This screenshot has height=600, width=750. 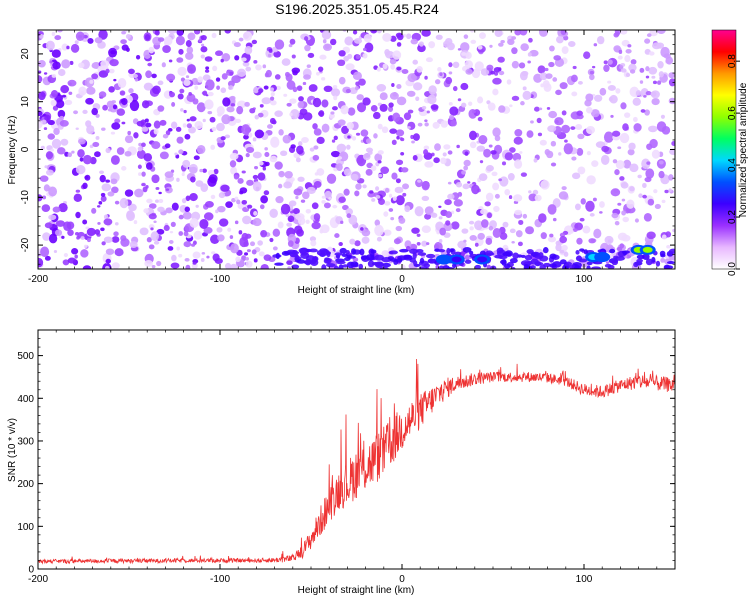 What do you see at coordinates (356, 290) in the screenshot?
I see `spectrogram-x-label: Height of straight line (km)` at bounding box center [356, 290].